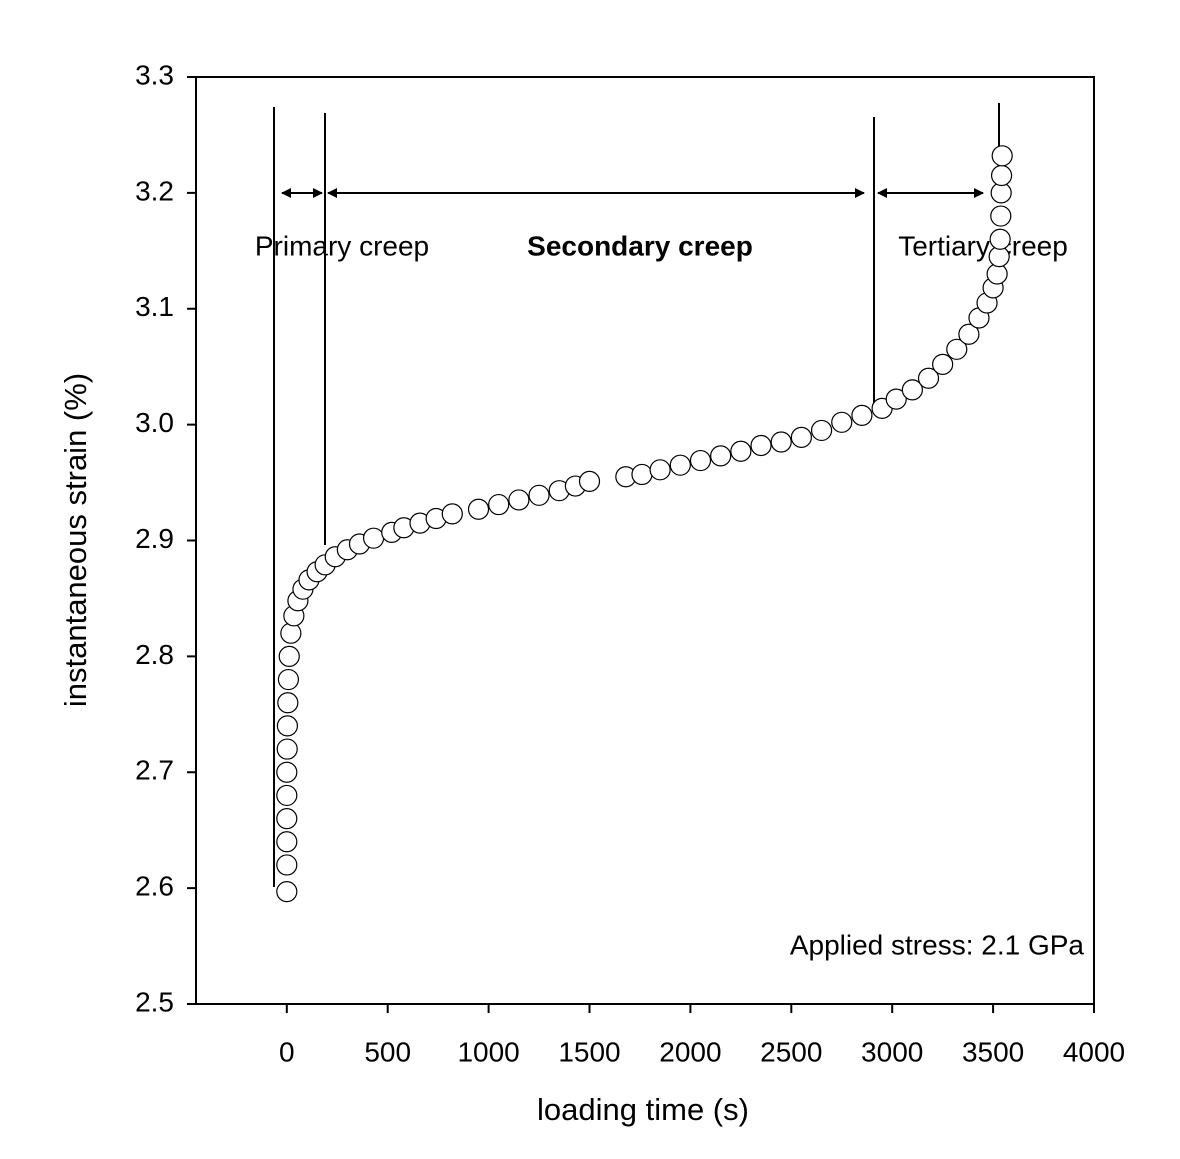 The image size is (1180, 1159). I want to click on y-tick-label: 3.0, so click(154, 422).